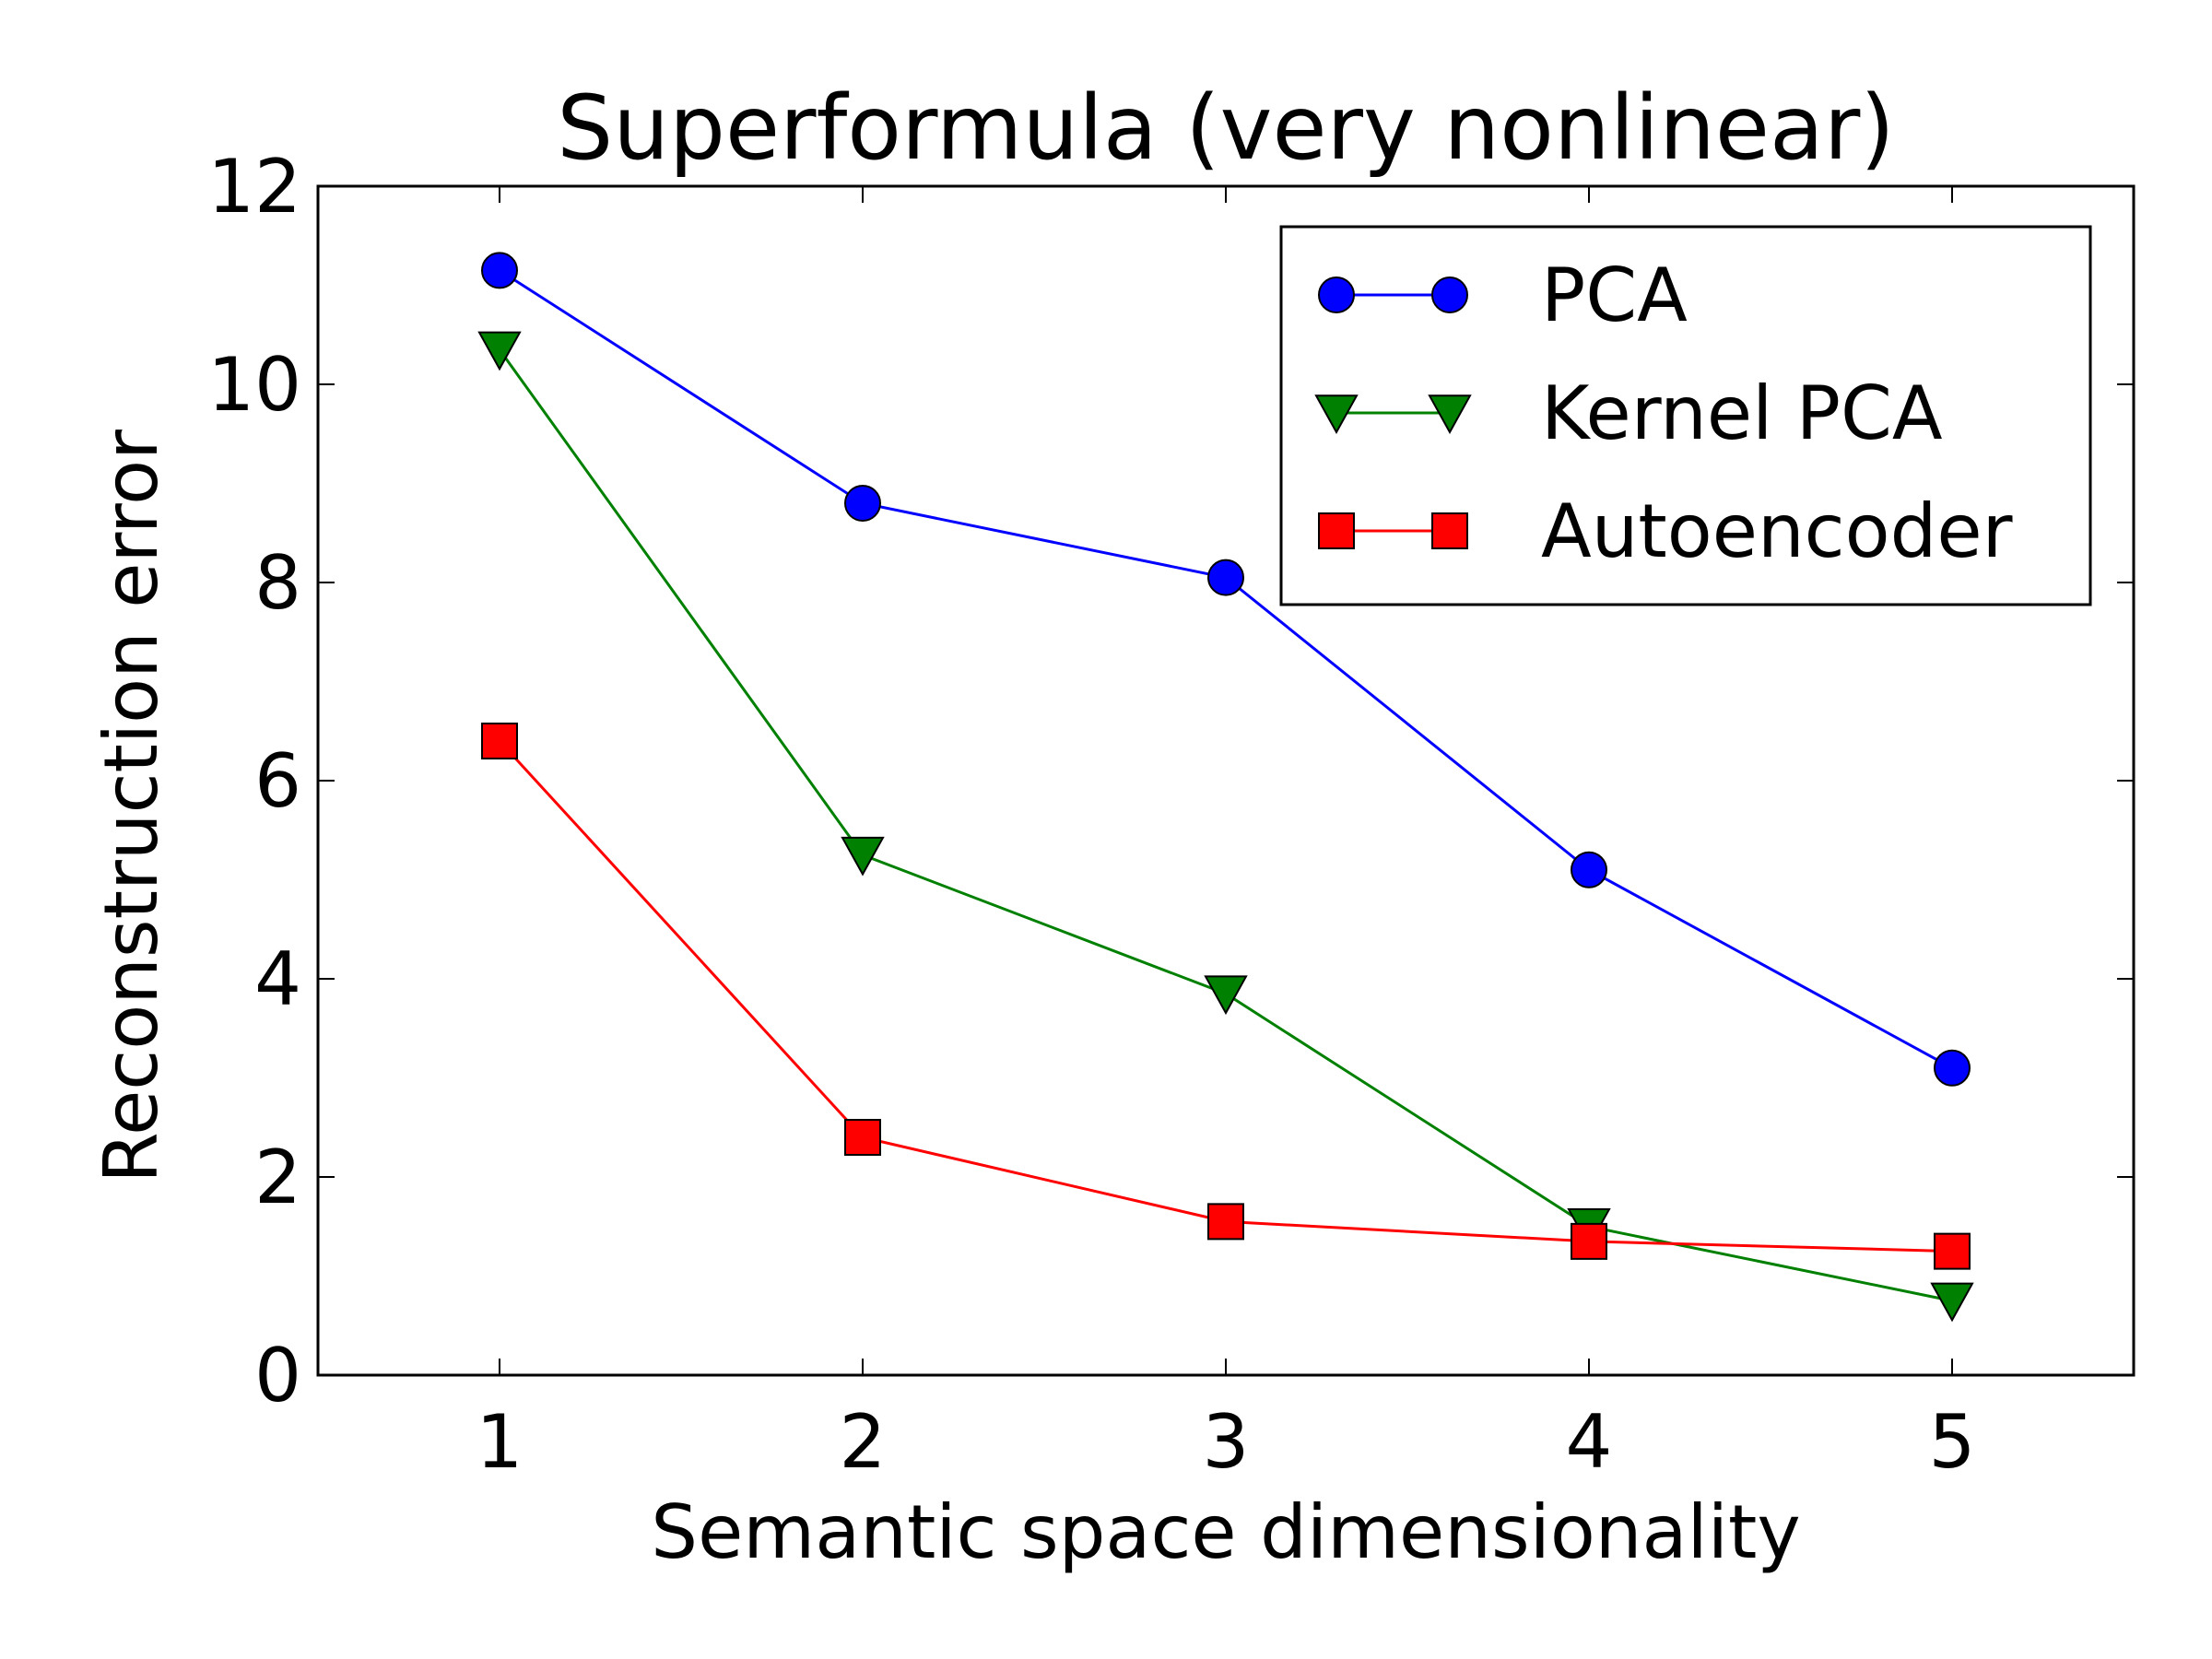 The image size is (2212, 1659). Describe the element at coordinates (277, 781) in the screenshot. I see `y-tick-label-6: 6` at that location.